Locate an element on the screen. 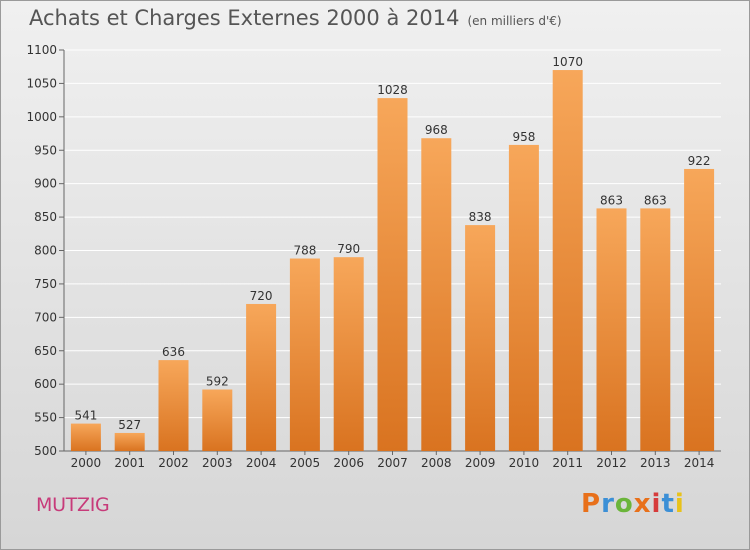 This screenshot has height=550, width=750. x-tick-label: 2012 is located at coordinates (611, 463).